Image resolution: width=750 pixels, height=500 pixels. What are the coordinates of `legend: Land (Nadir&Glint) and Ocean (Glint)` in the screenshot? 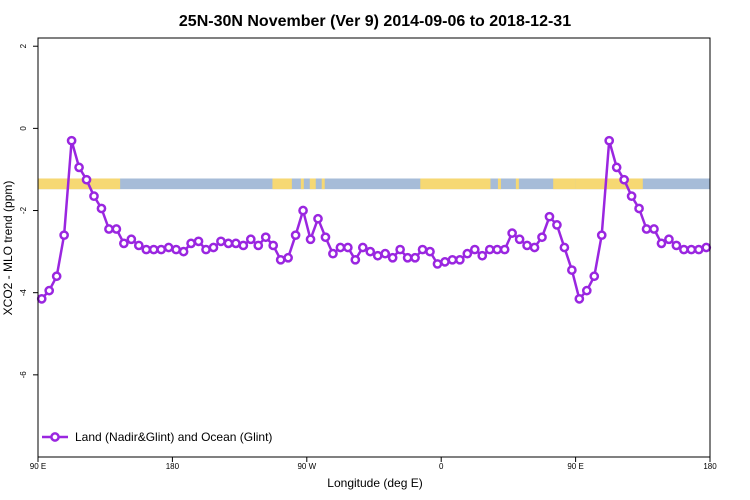 It's located at (157, 437).